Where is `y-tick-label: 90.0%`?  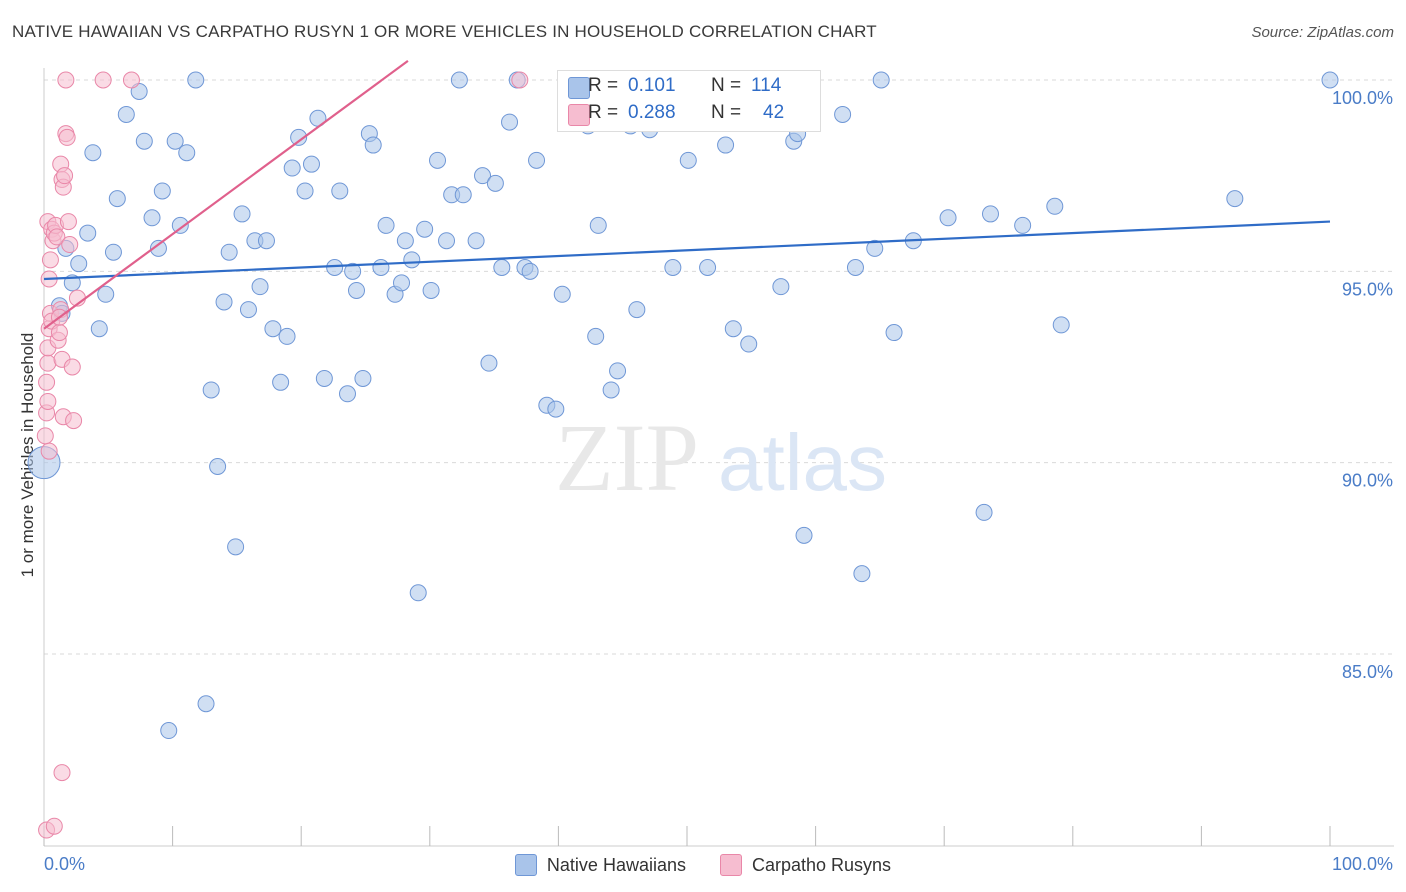
y-tick-label: 90.0% is located at coordinates (1367, 481).